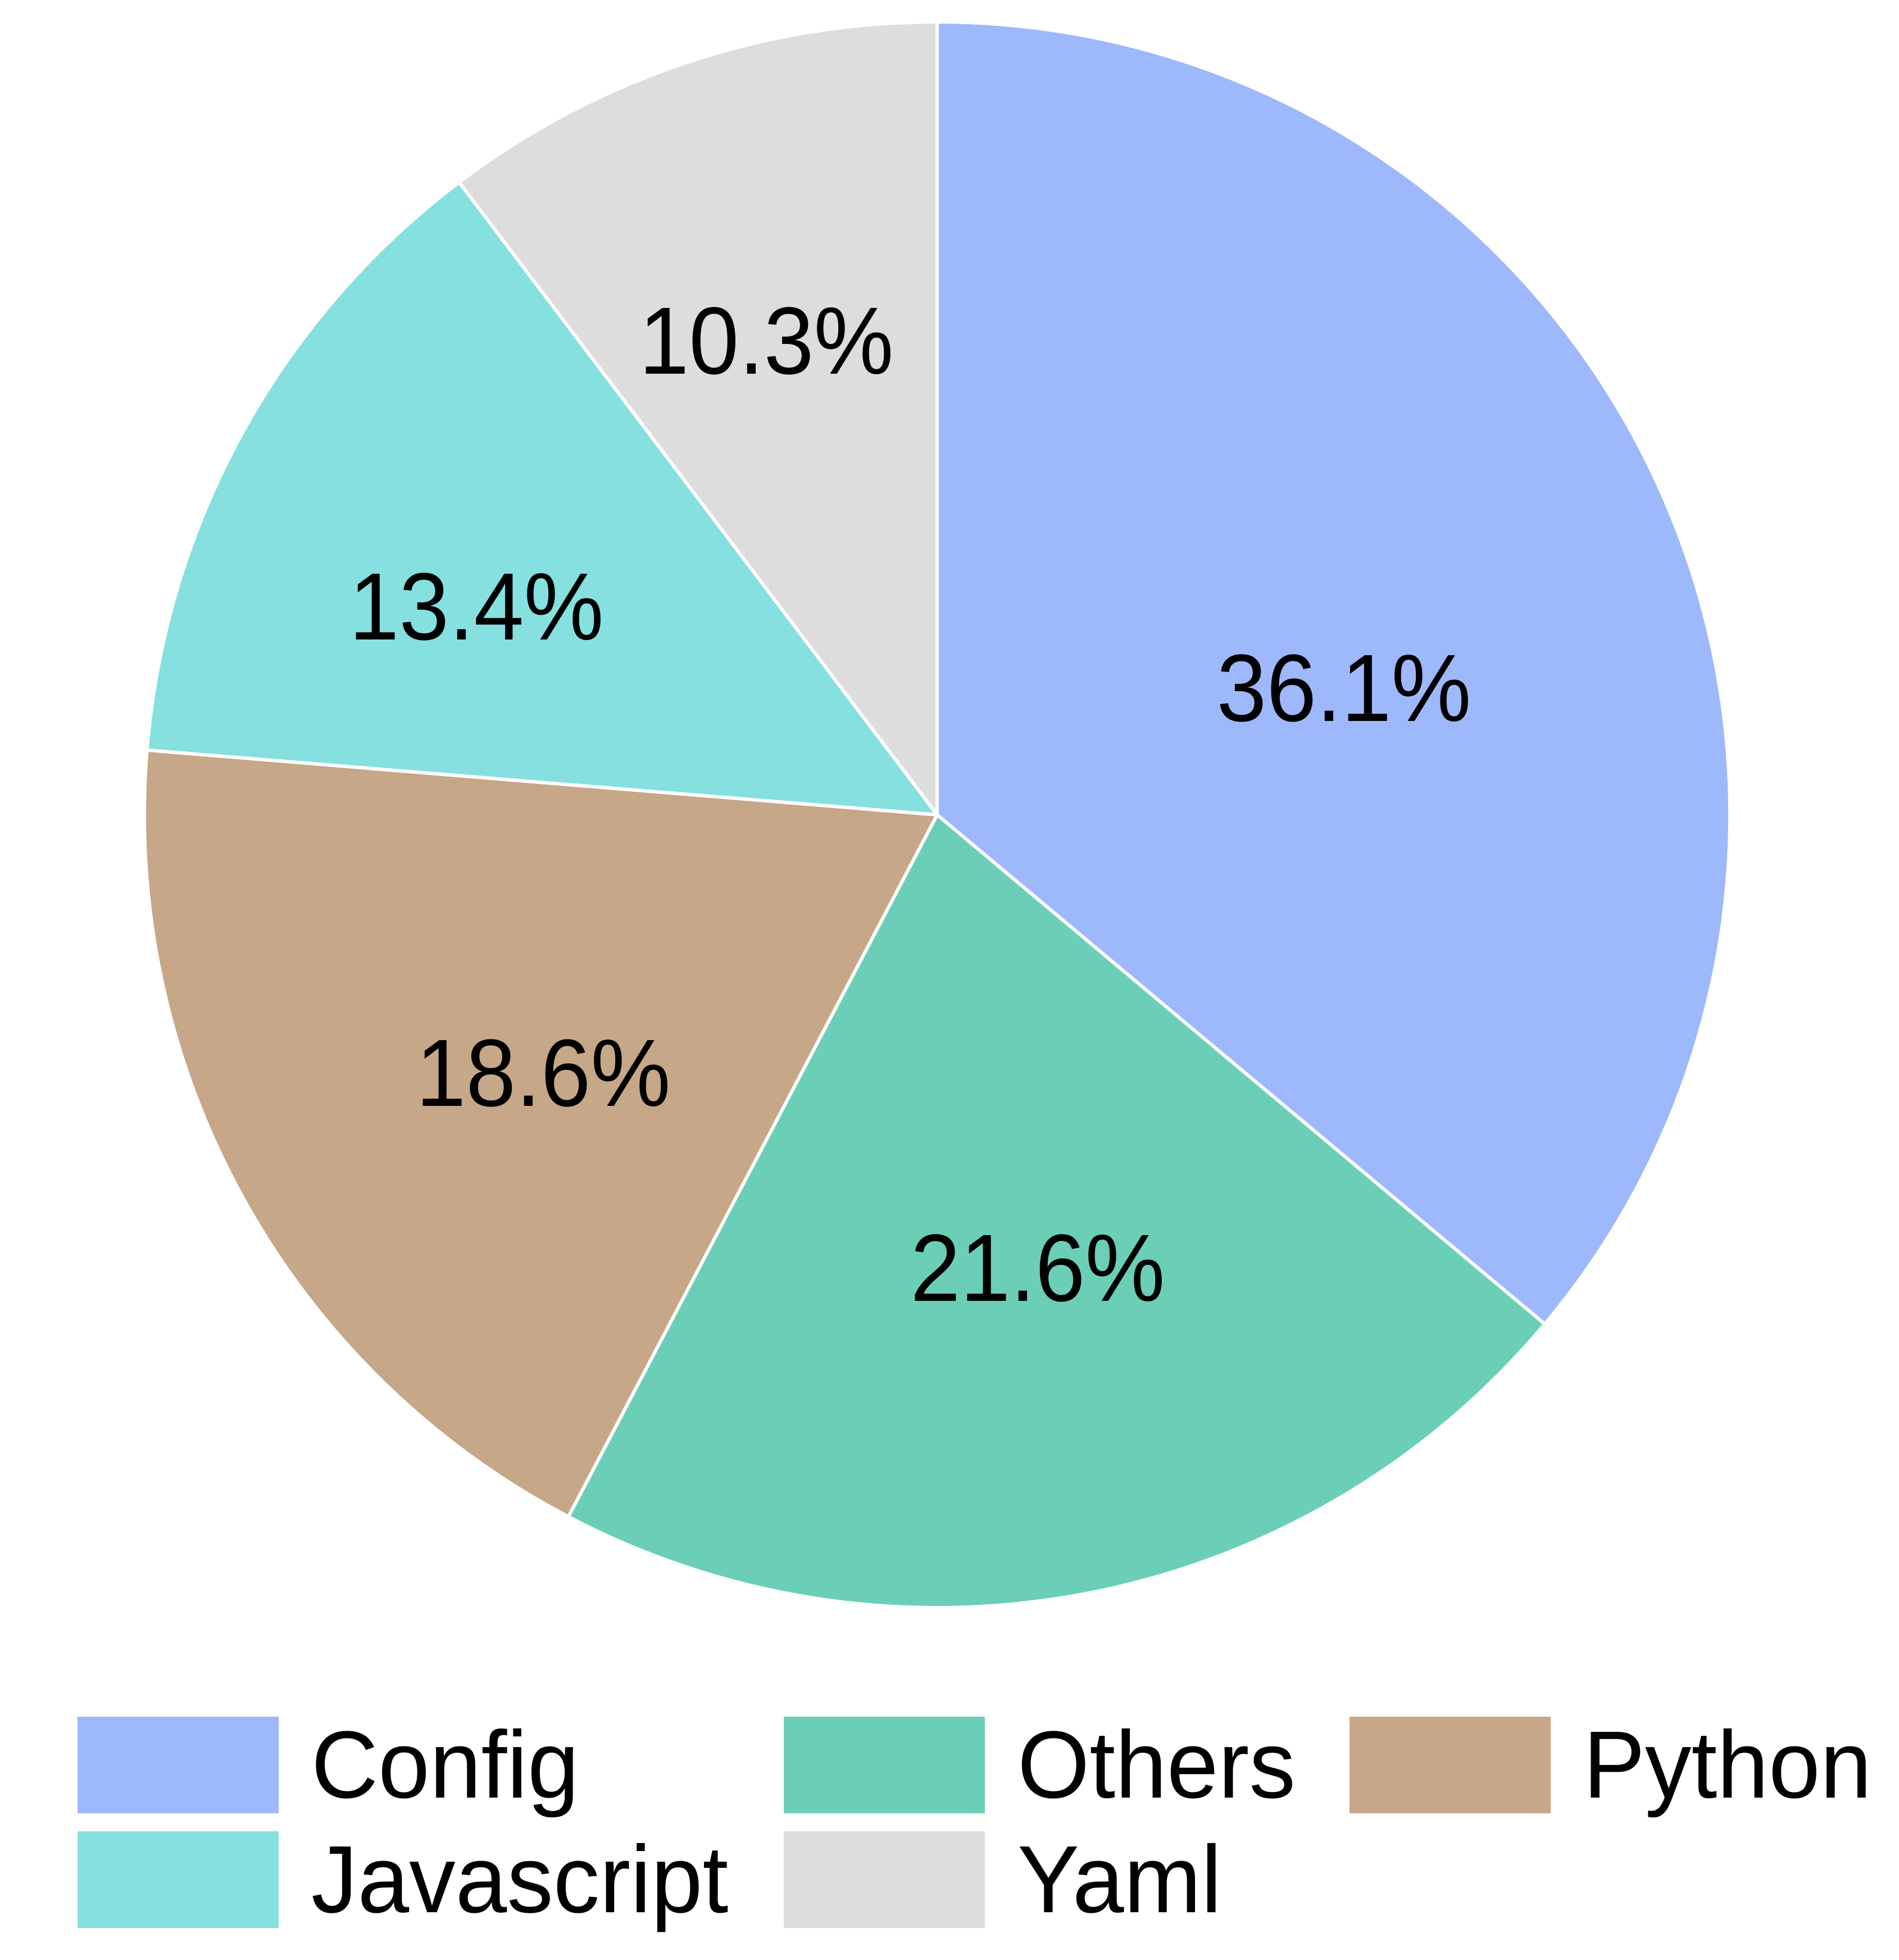 The image size is (1899, 1960). I want to click on legend-label-yaml: Yaml, so click(1119, 1880).